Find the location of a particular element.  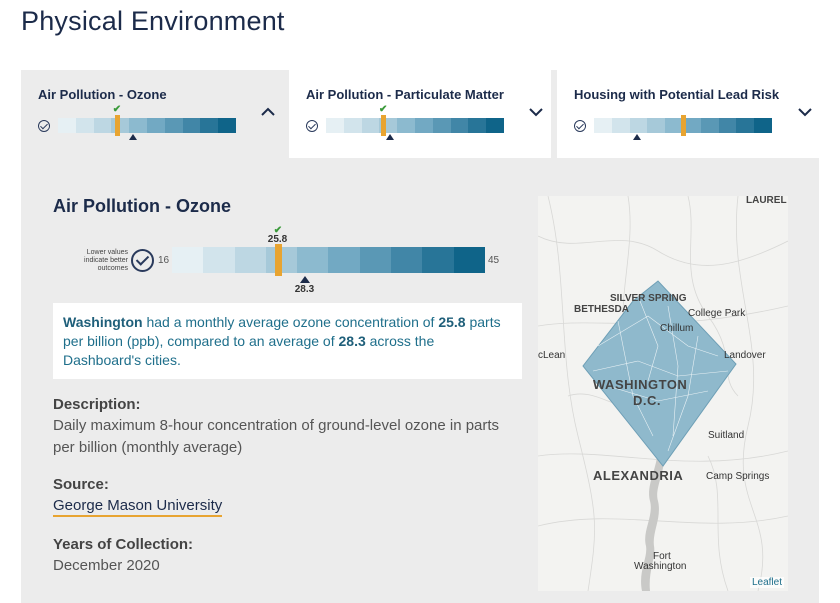

map-label-landover: Landover is located at coordinates (745, 355).